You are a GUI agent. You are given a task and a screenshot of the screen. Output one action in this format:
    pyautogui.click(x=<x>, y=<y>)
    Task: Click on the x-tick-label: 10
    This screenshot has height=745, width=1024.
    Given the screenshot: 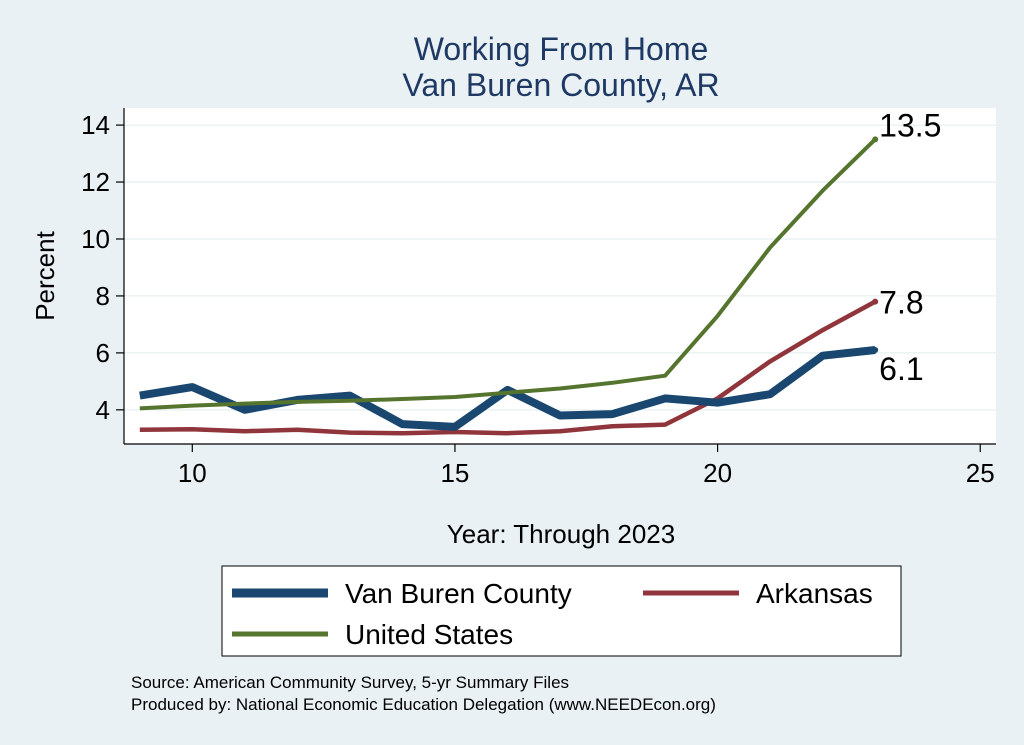 What is the action you would take?
    pyautogui.click(x=192, y=473)
    